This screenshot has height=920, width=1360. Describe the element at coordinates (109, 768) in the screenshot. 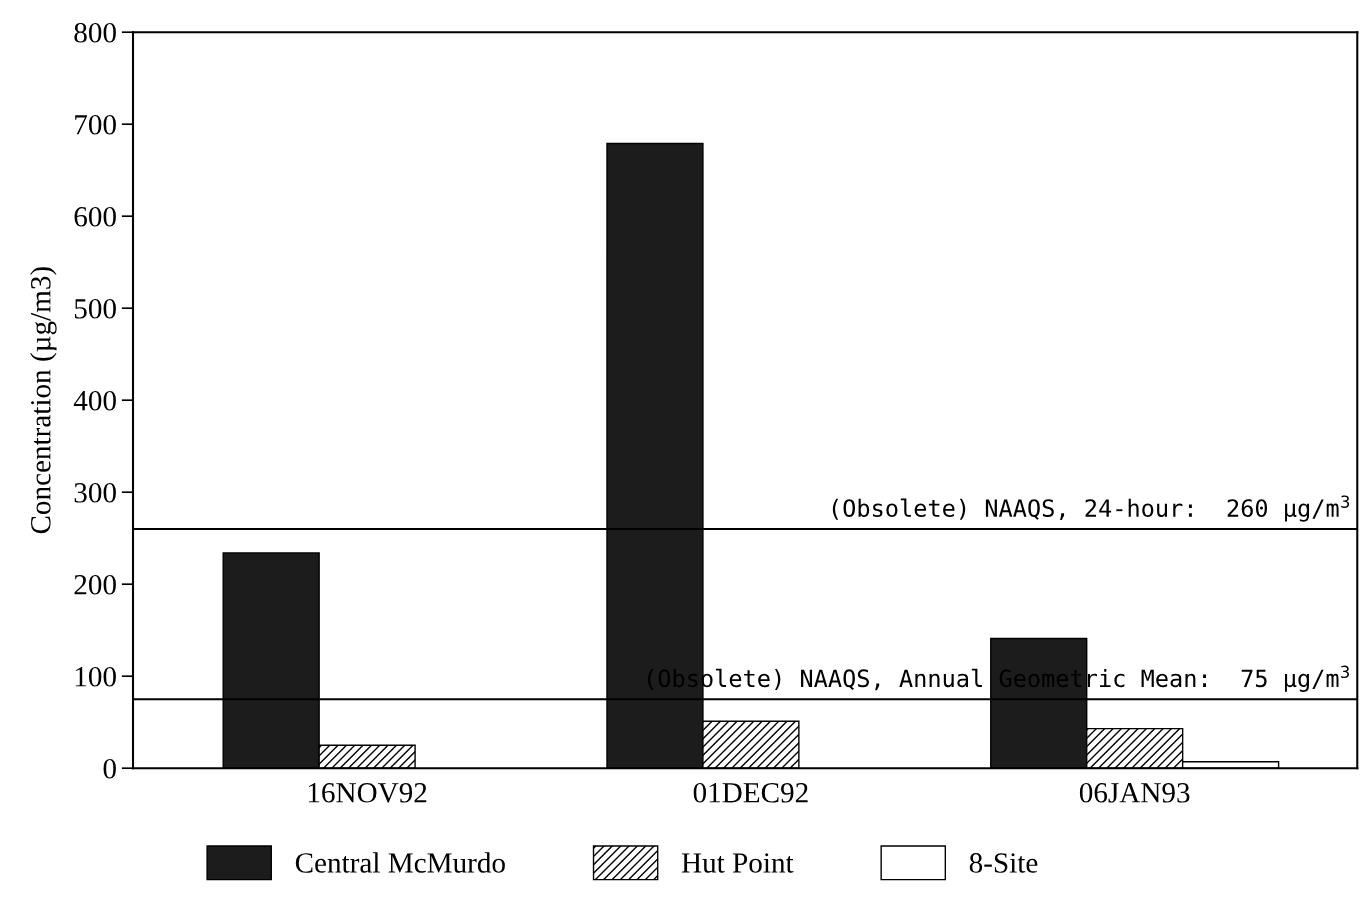

I see `y-tick-label: 0` at that location.